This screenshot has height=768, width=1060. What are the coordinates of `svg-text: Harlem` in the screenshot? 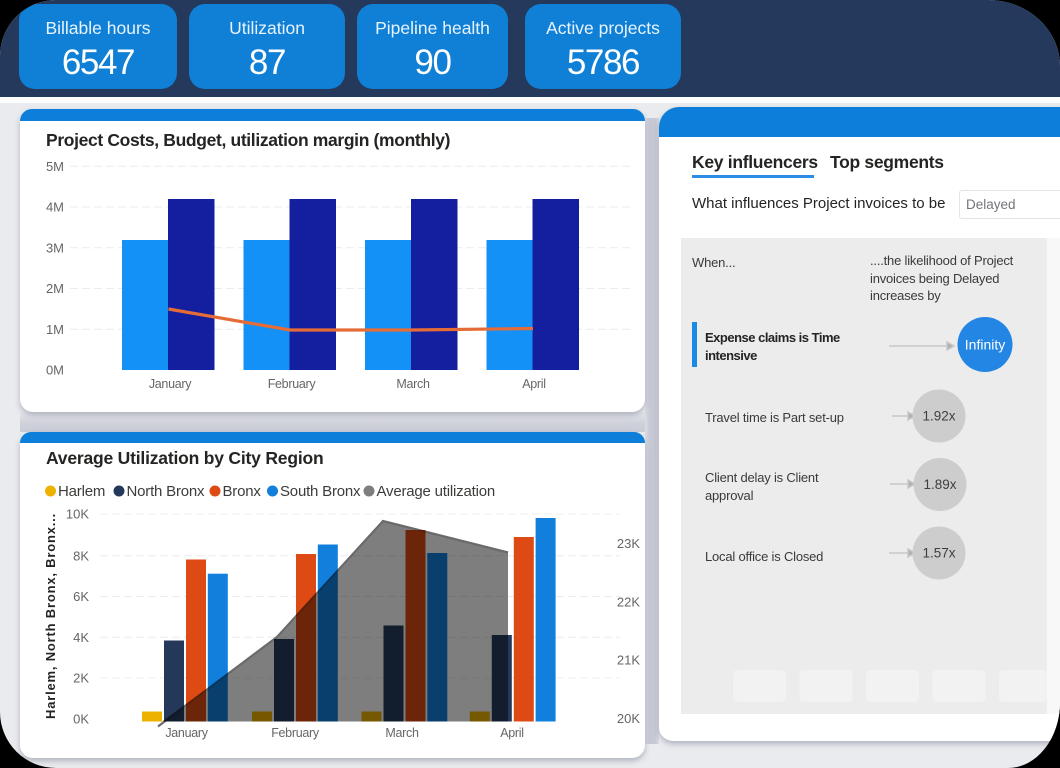 It's located at (81, 491).